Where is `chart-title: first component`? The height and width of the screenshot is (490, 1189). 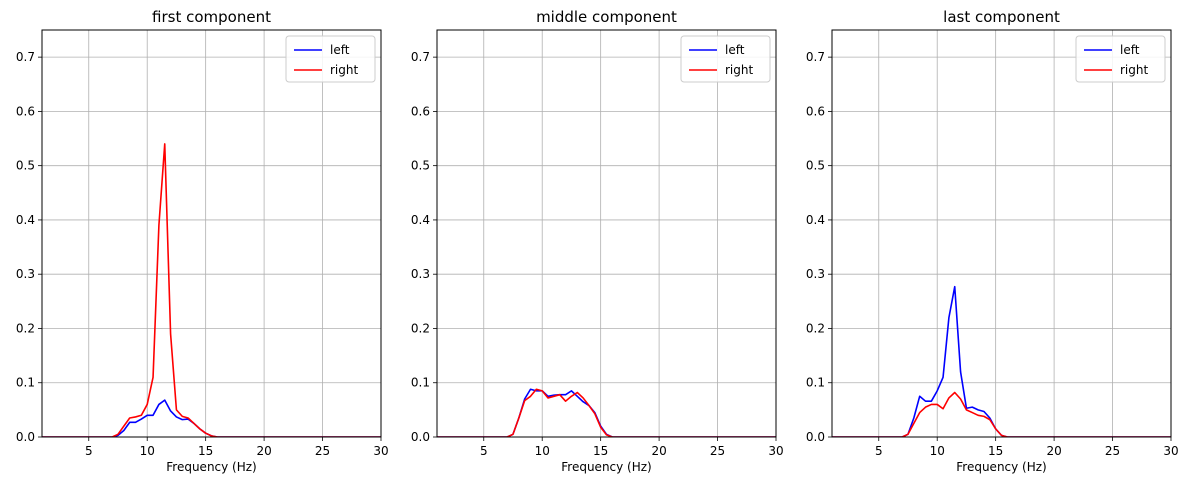
chart-title: first component is located at coordinates (211, 17).